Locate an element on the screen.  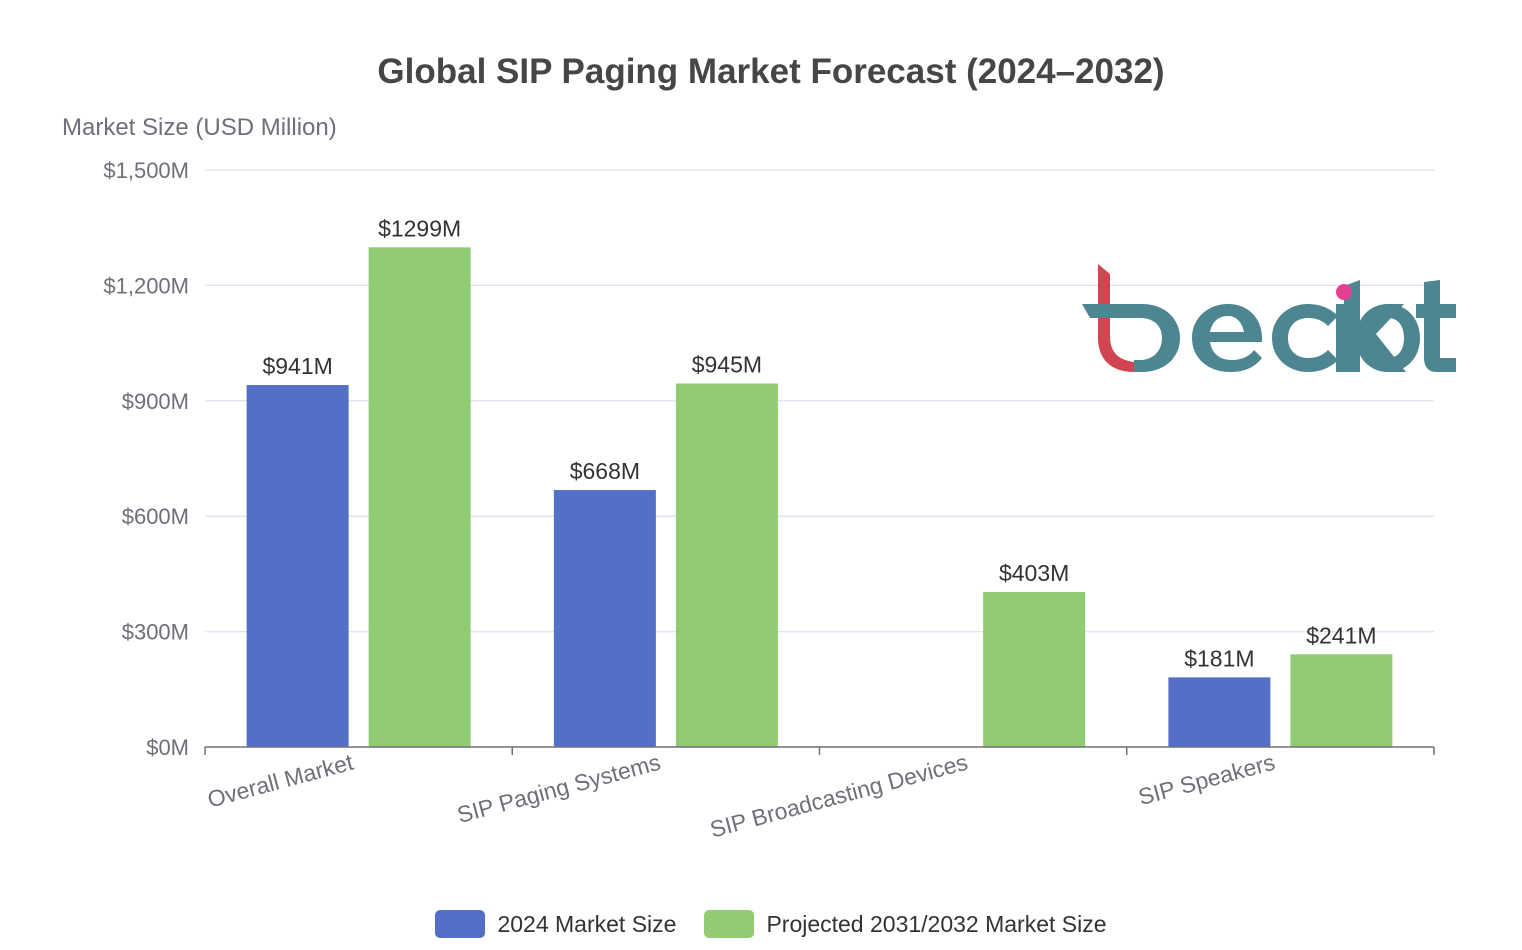
category-label: Overall Market is located at coordinates (281, 781).